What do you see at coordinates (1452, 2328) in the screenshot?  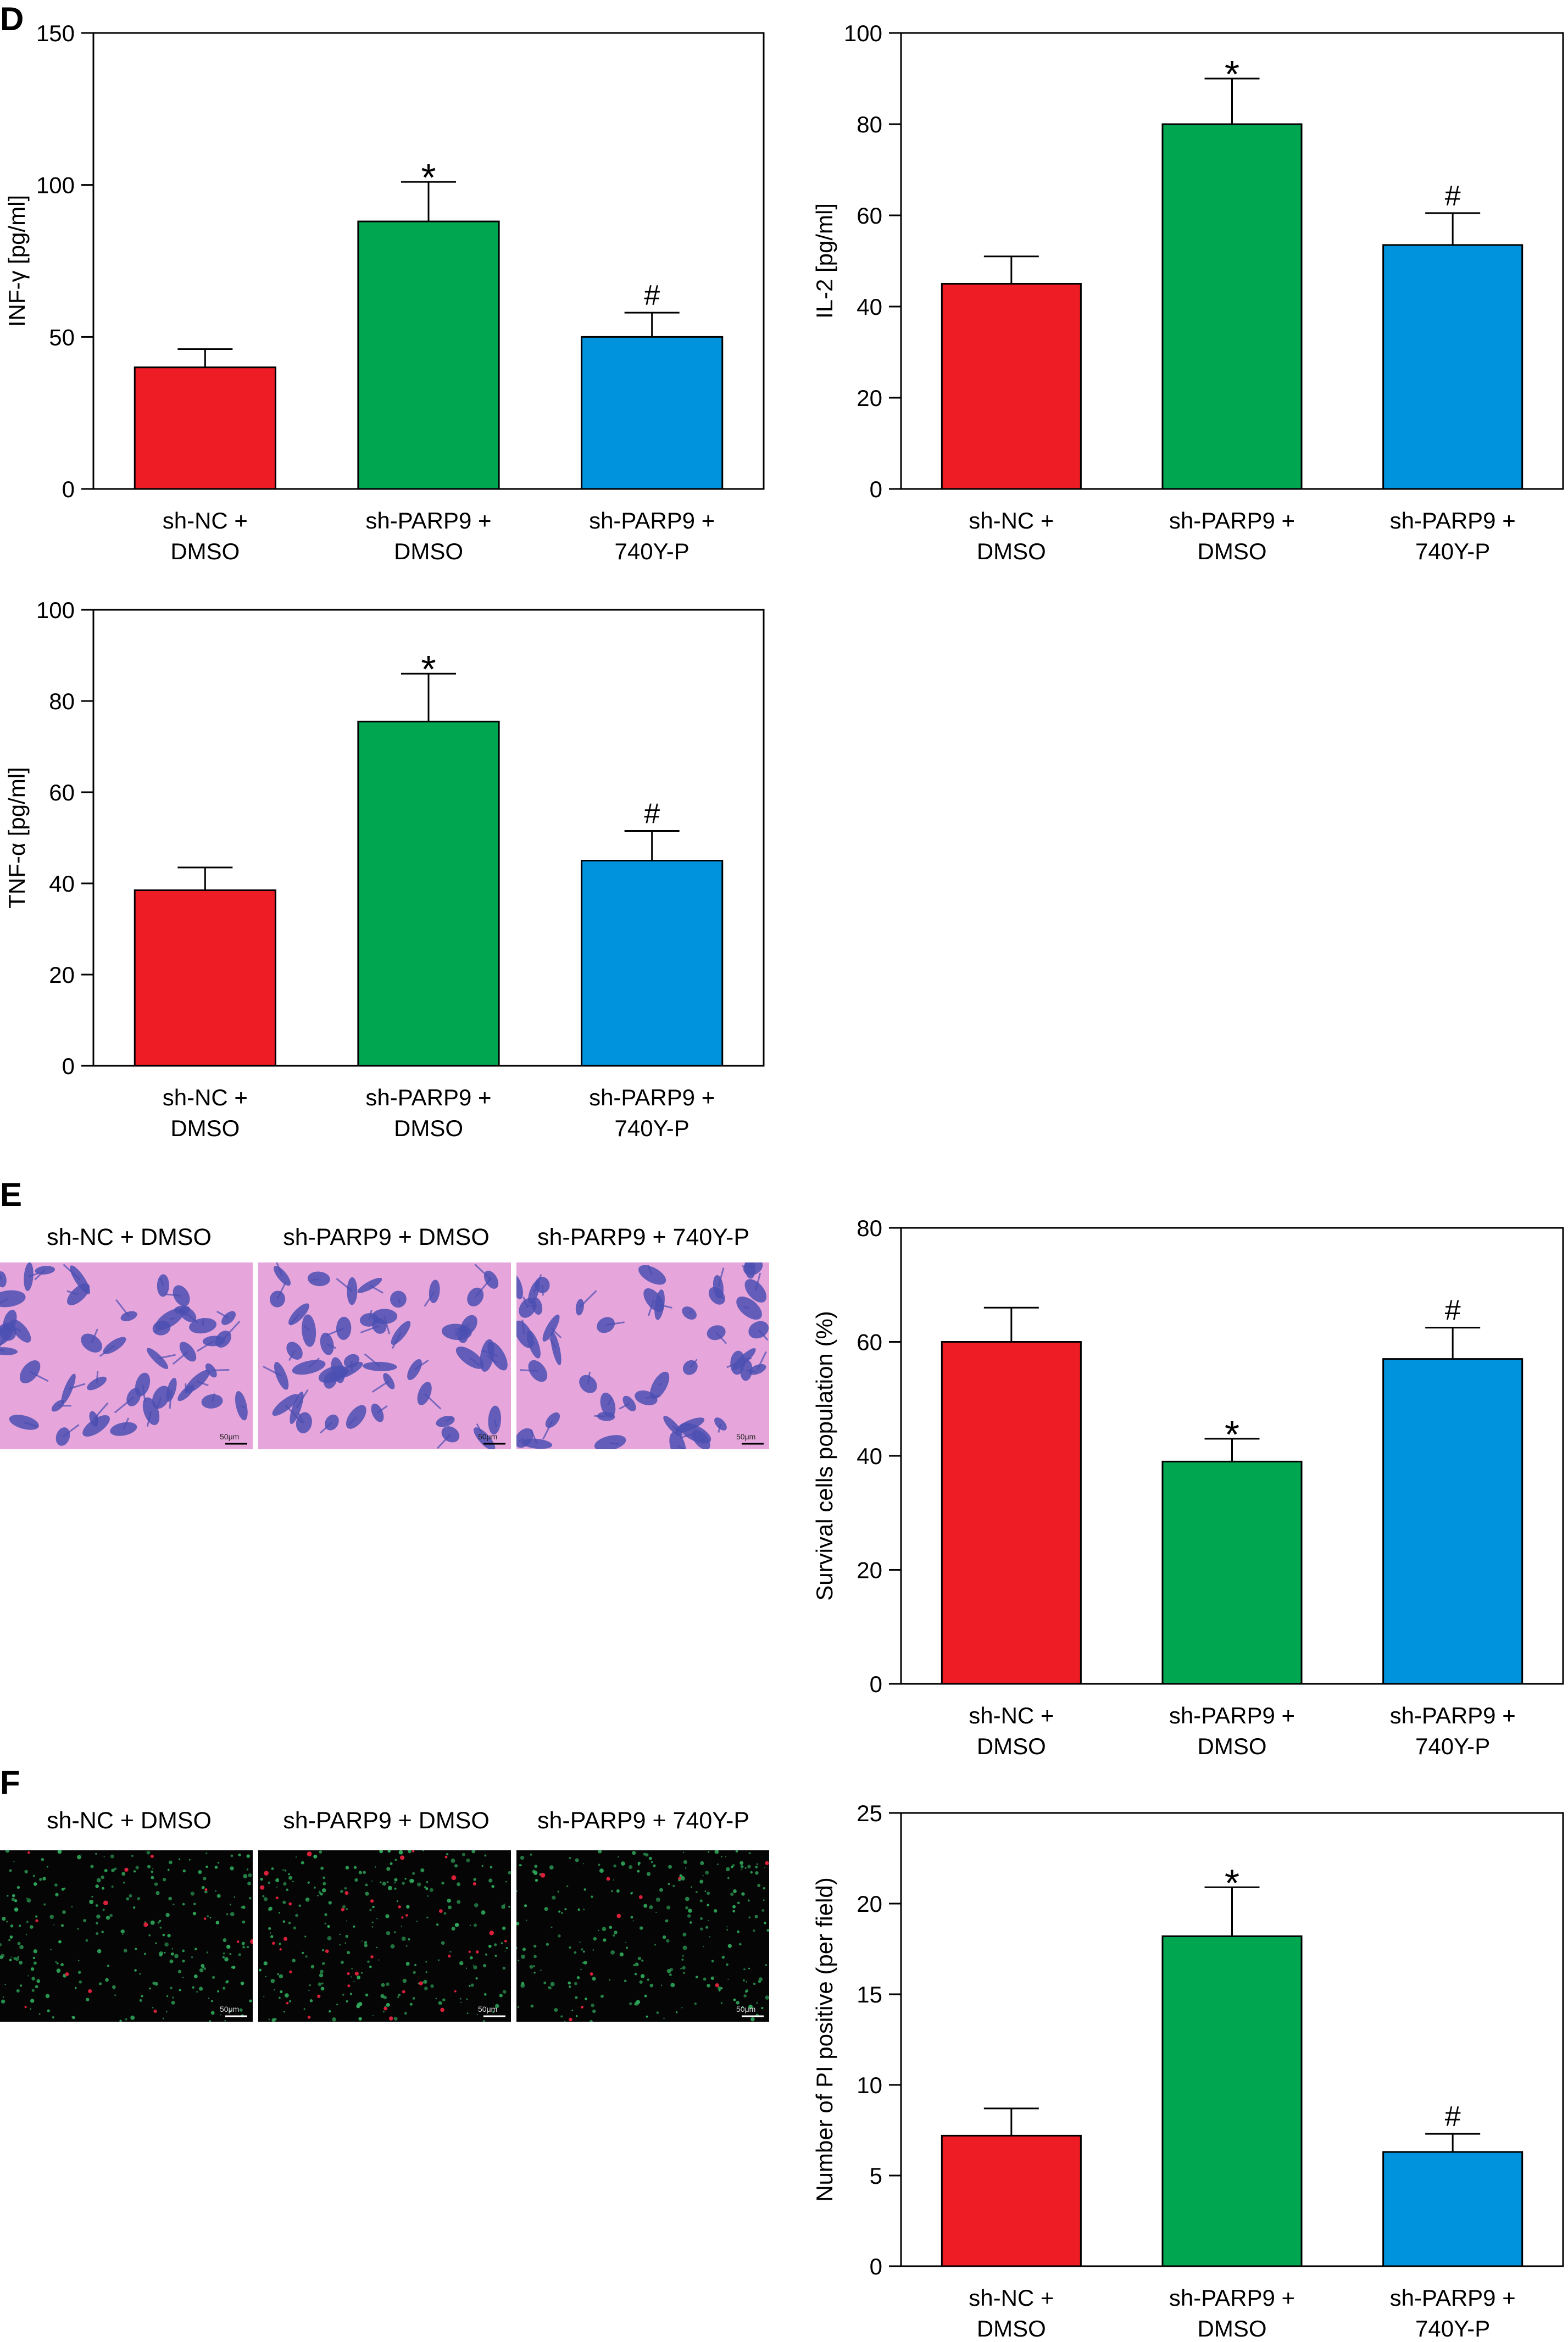 I see `x-category-label: 740Y-P` at bounding box center [1452, 2328].